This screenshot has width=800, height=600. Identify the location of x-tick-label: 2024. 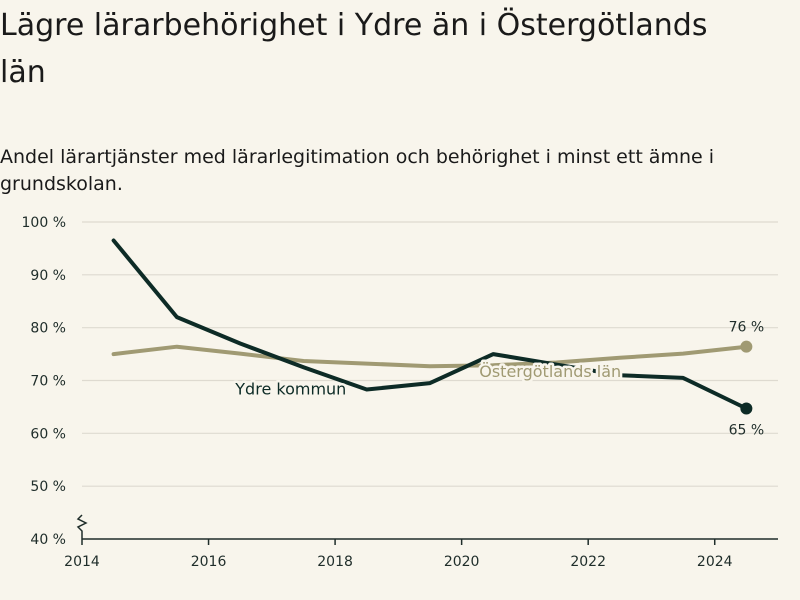
(715, 562).